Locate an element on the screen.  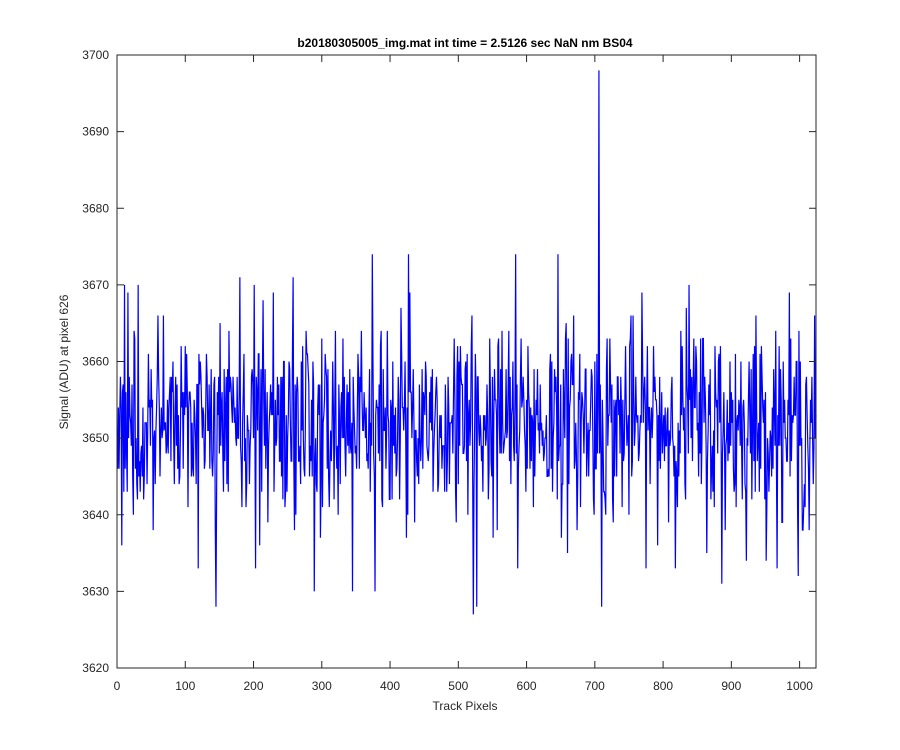
x-tick-label: 100 is located at coordinates (185, 686).